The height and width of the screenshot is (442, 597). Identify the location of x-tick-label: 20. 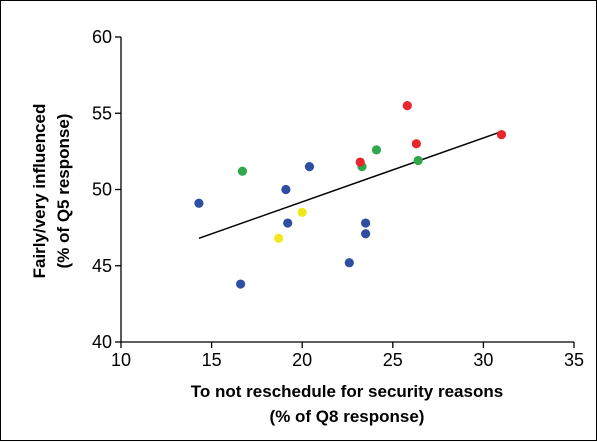
(302, 360).